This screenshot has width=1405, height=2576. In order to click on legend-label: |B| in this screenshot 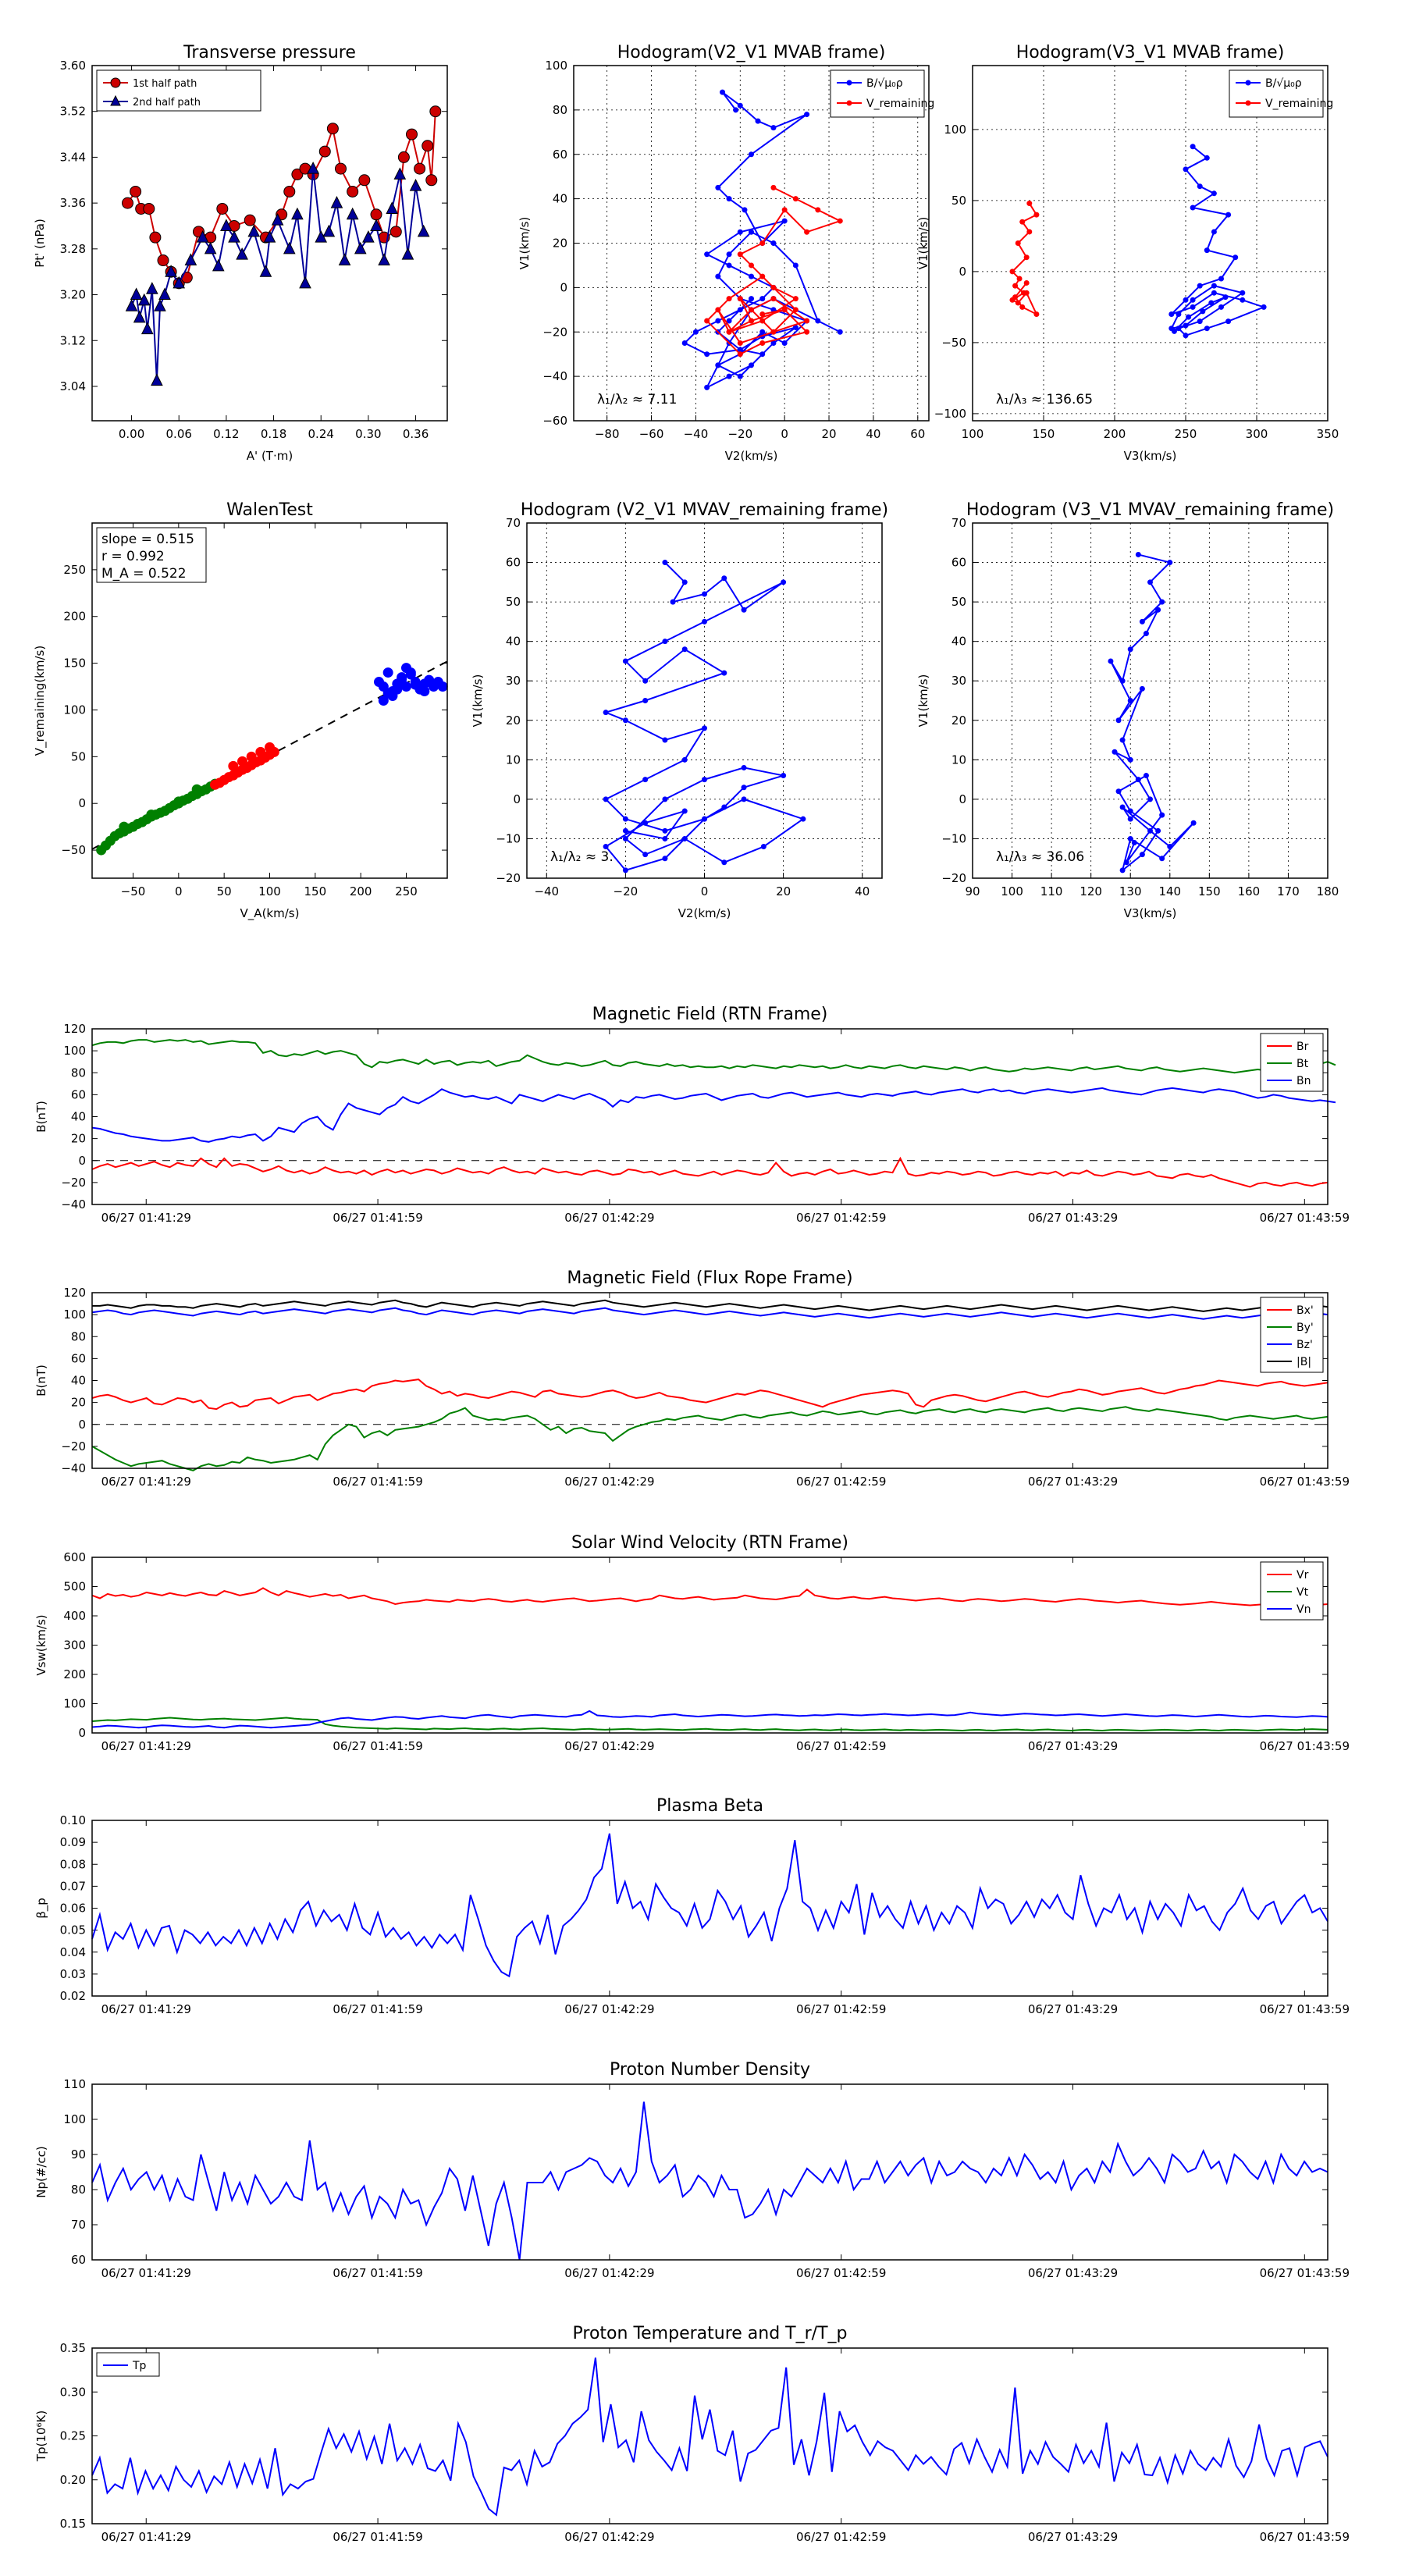, I will do `click(1304, 1362)`.